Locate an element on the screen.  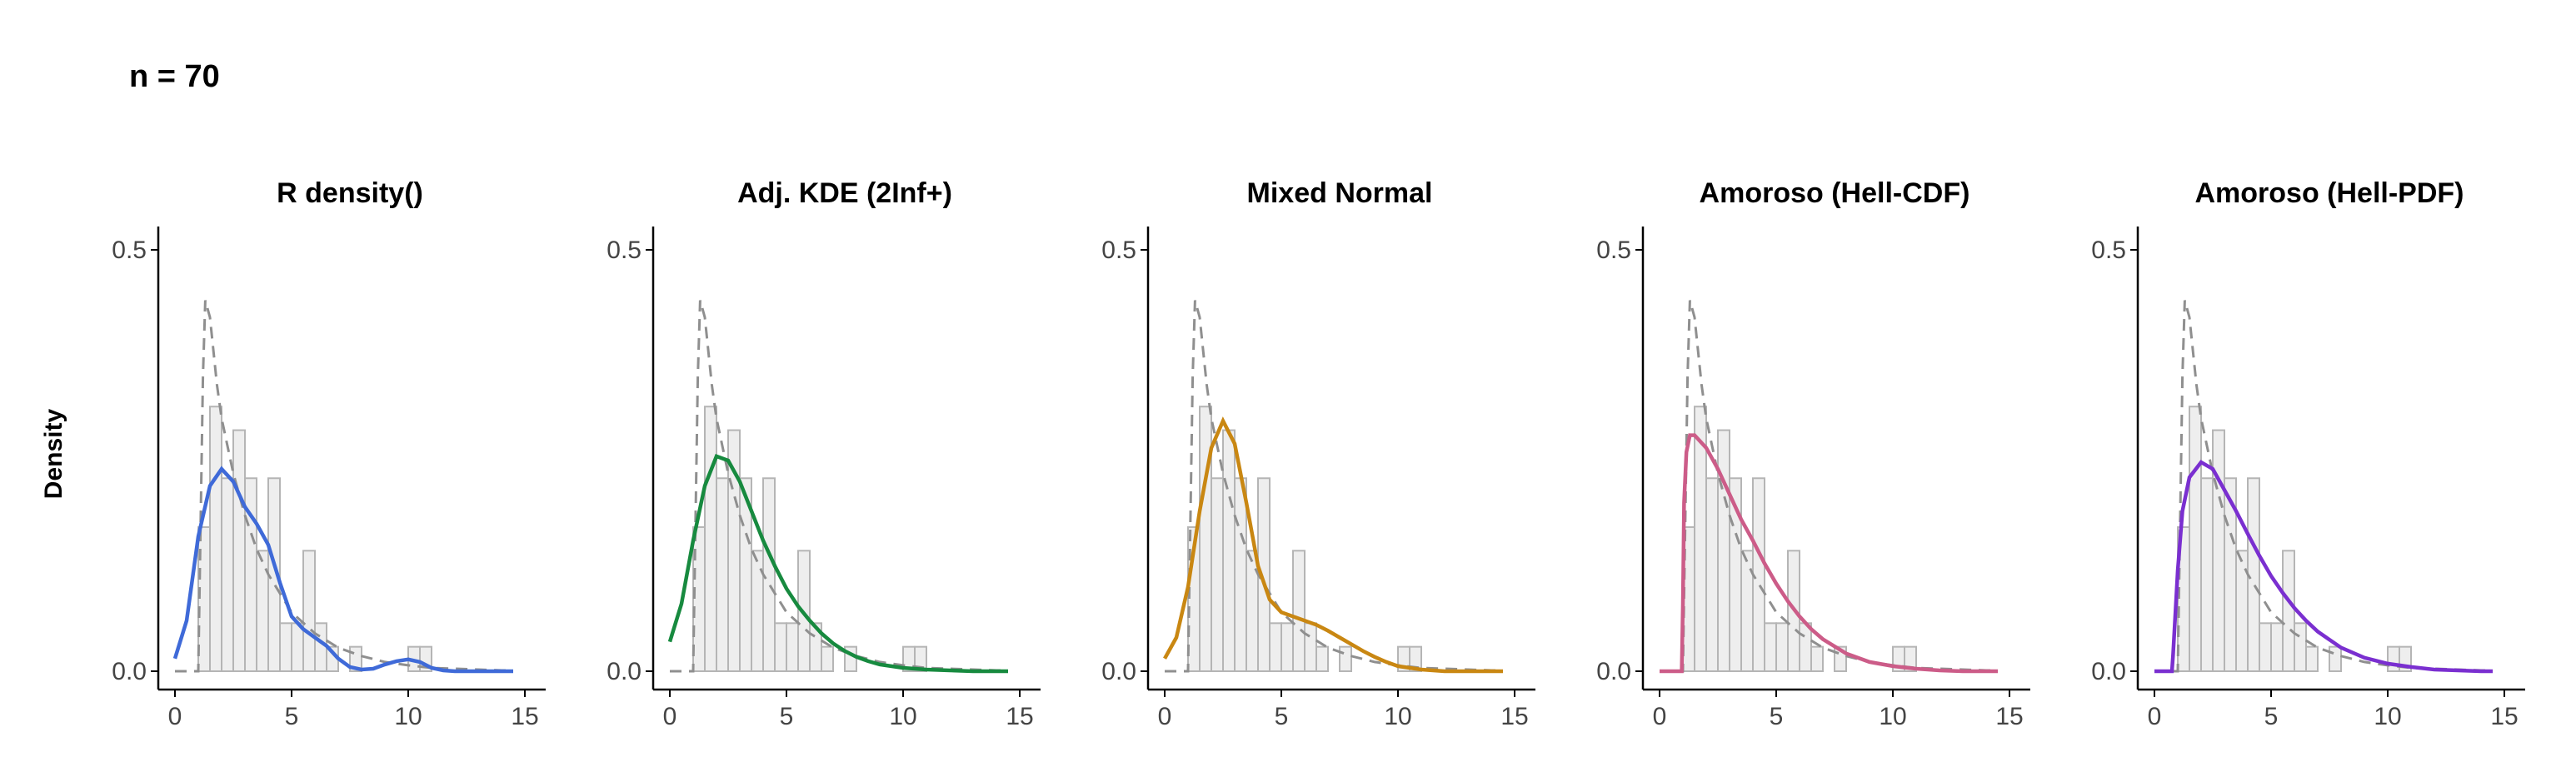
panel-title: Amoroso (Hell-CDF) is located at coordinates (1835, 193).